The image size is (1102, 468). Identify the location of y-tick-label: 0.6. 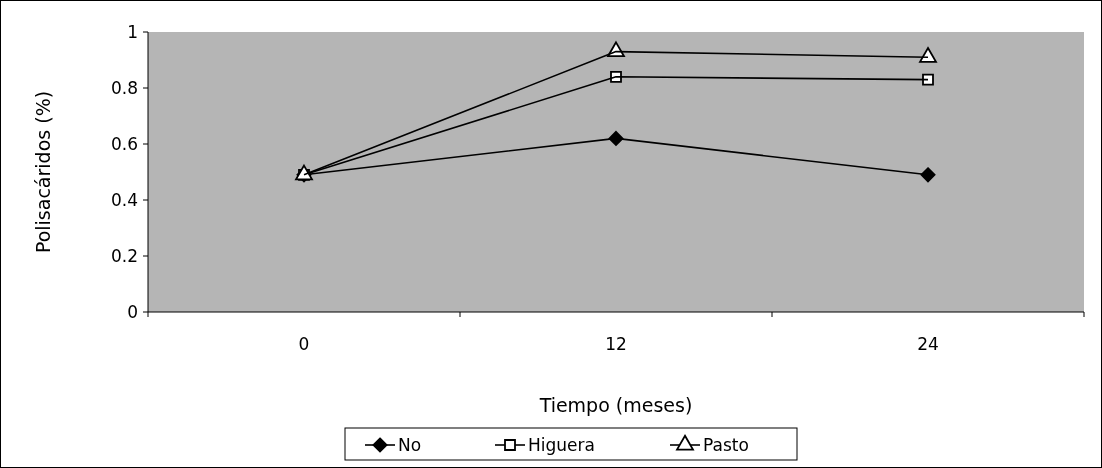
(124, 143).